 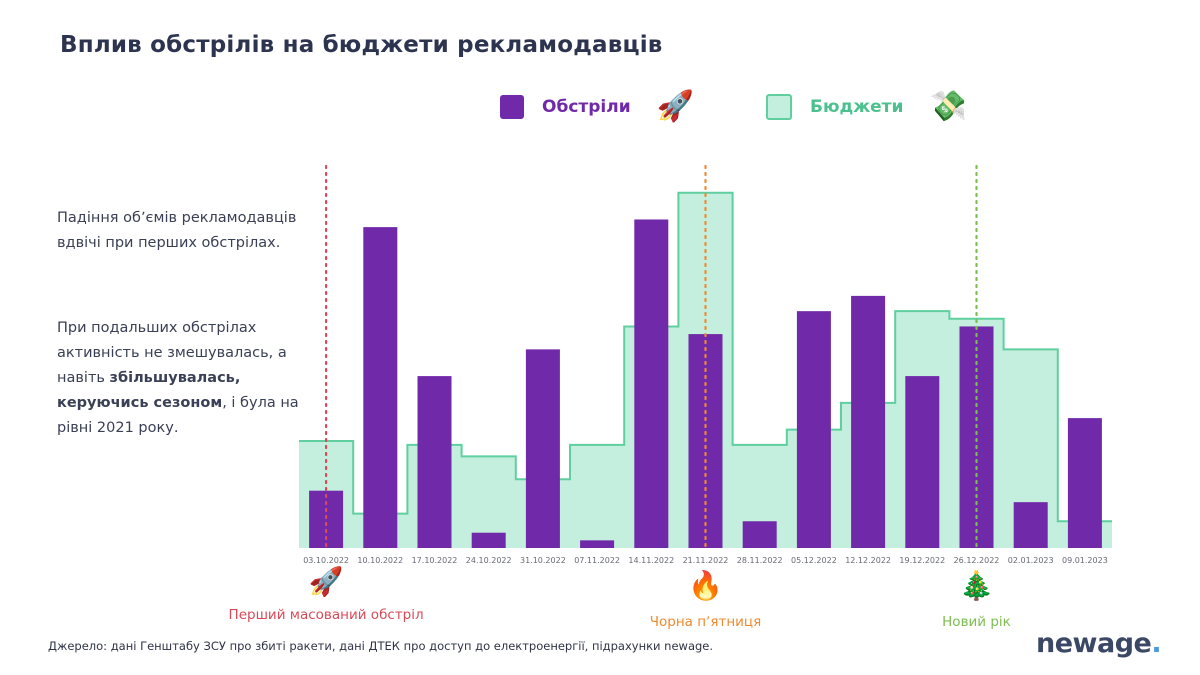 I want to click on x-tick-label: 09.01.2023, so click(x=1085, y=560).